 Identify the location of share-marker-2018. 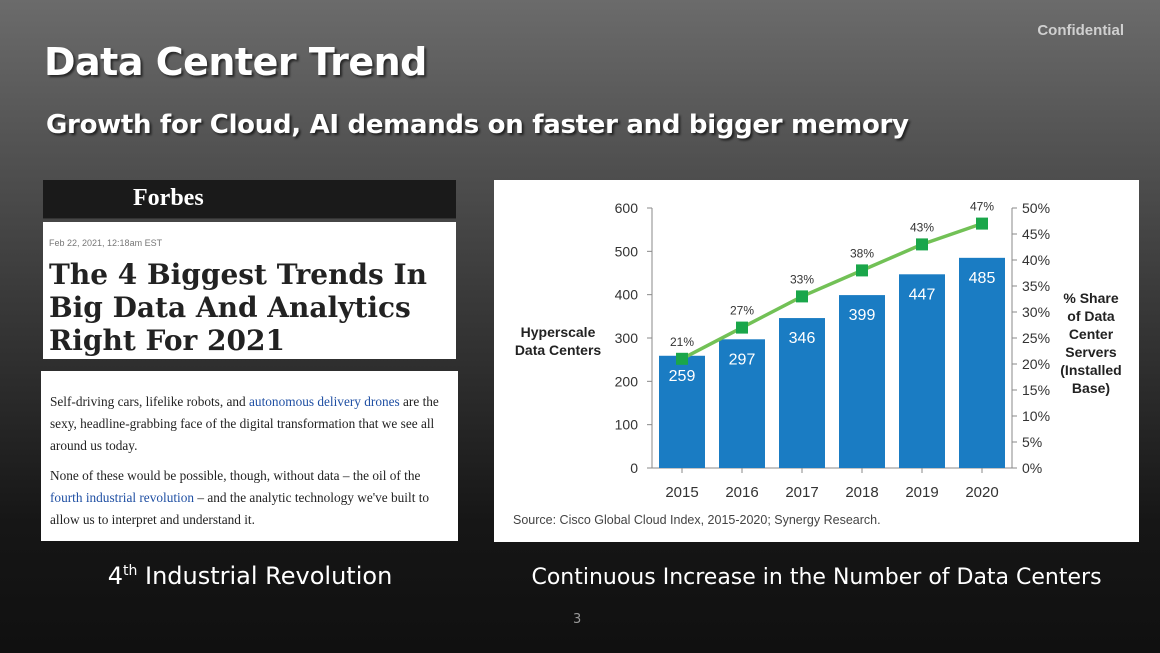
(862, 270).